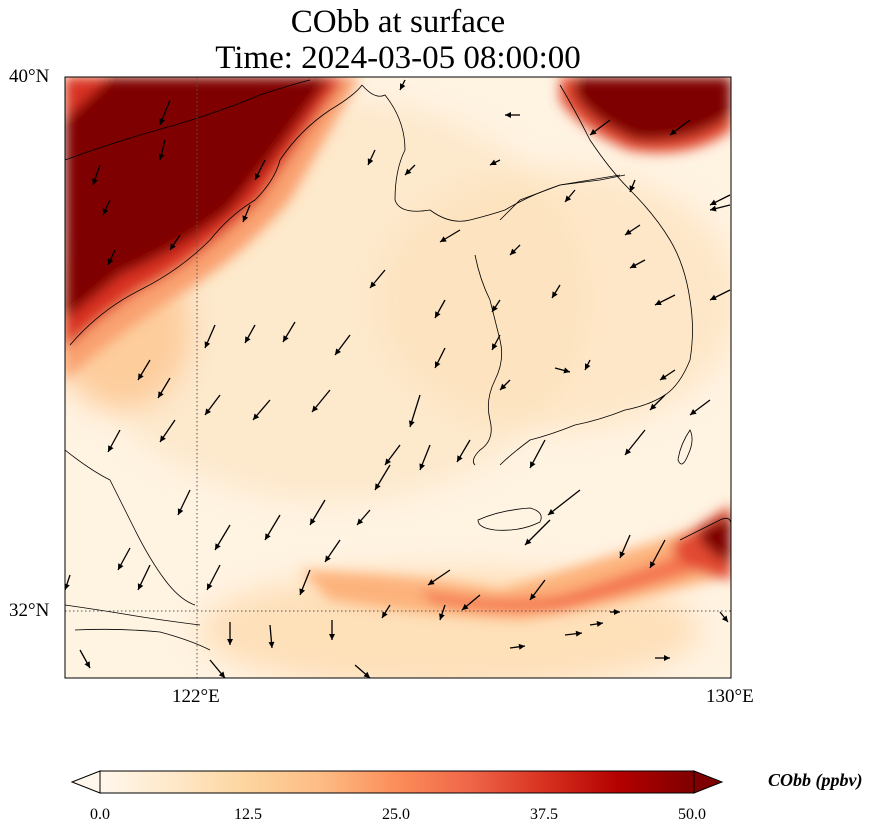  What do you see at coordinates (29, 76) in the screenshot?
I see `lat-tick-label: 40°N` at bounding box center [29, 76].